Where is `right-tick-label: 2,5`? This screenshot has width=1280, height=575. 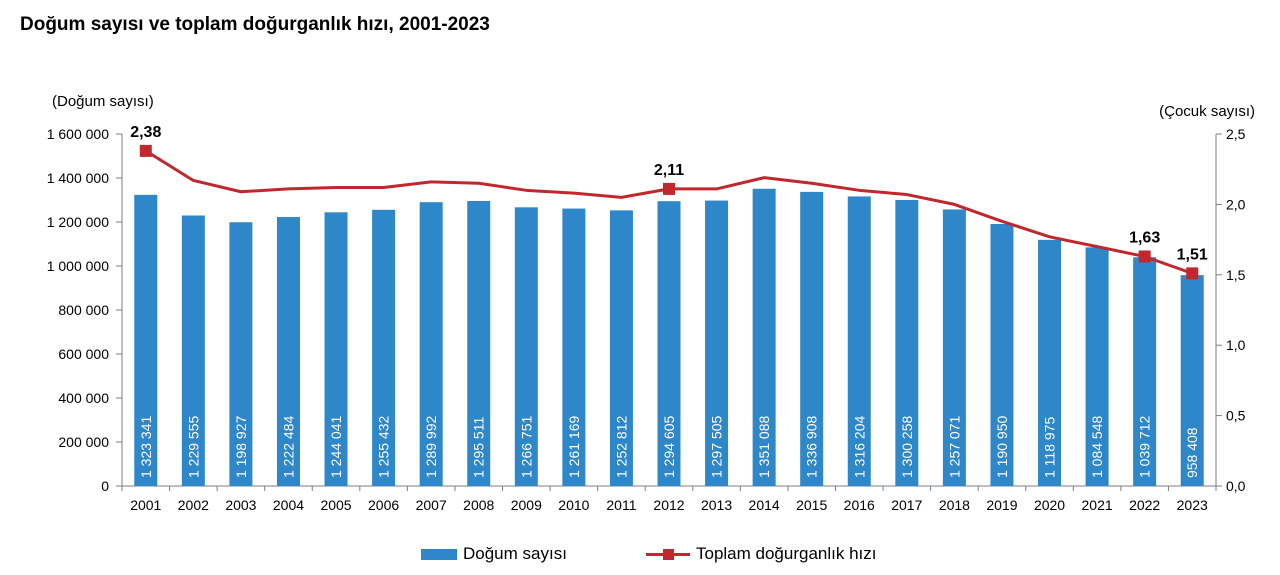
right-tick-label: 2,5 is located at coordinates (1236, 134).